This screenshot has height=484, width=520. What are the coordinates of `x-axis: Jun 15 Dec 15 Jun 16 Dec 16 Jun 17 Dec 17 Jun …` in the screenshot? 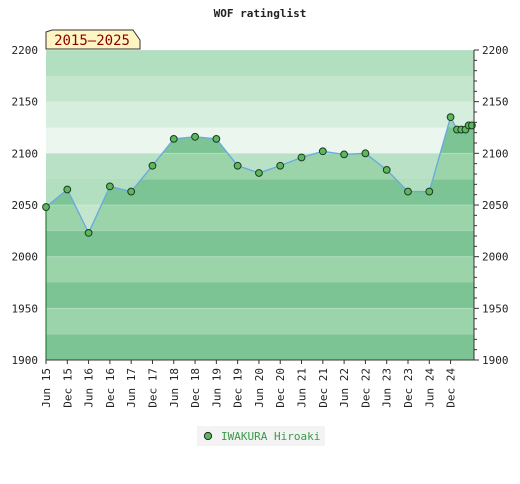 It's located at (257, 383).